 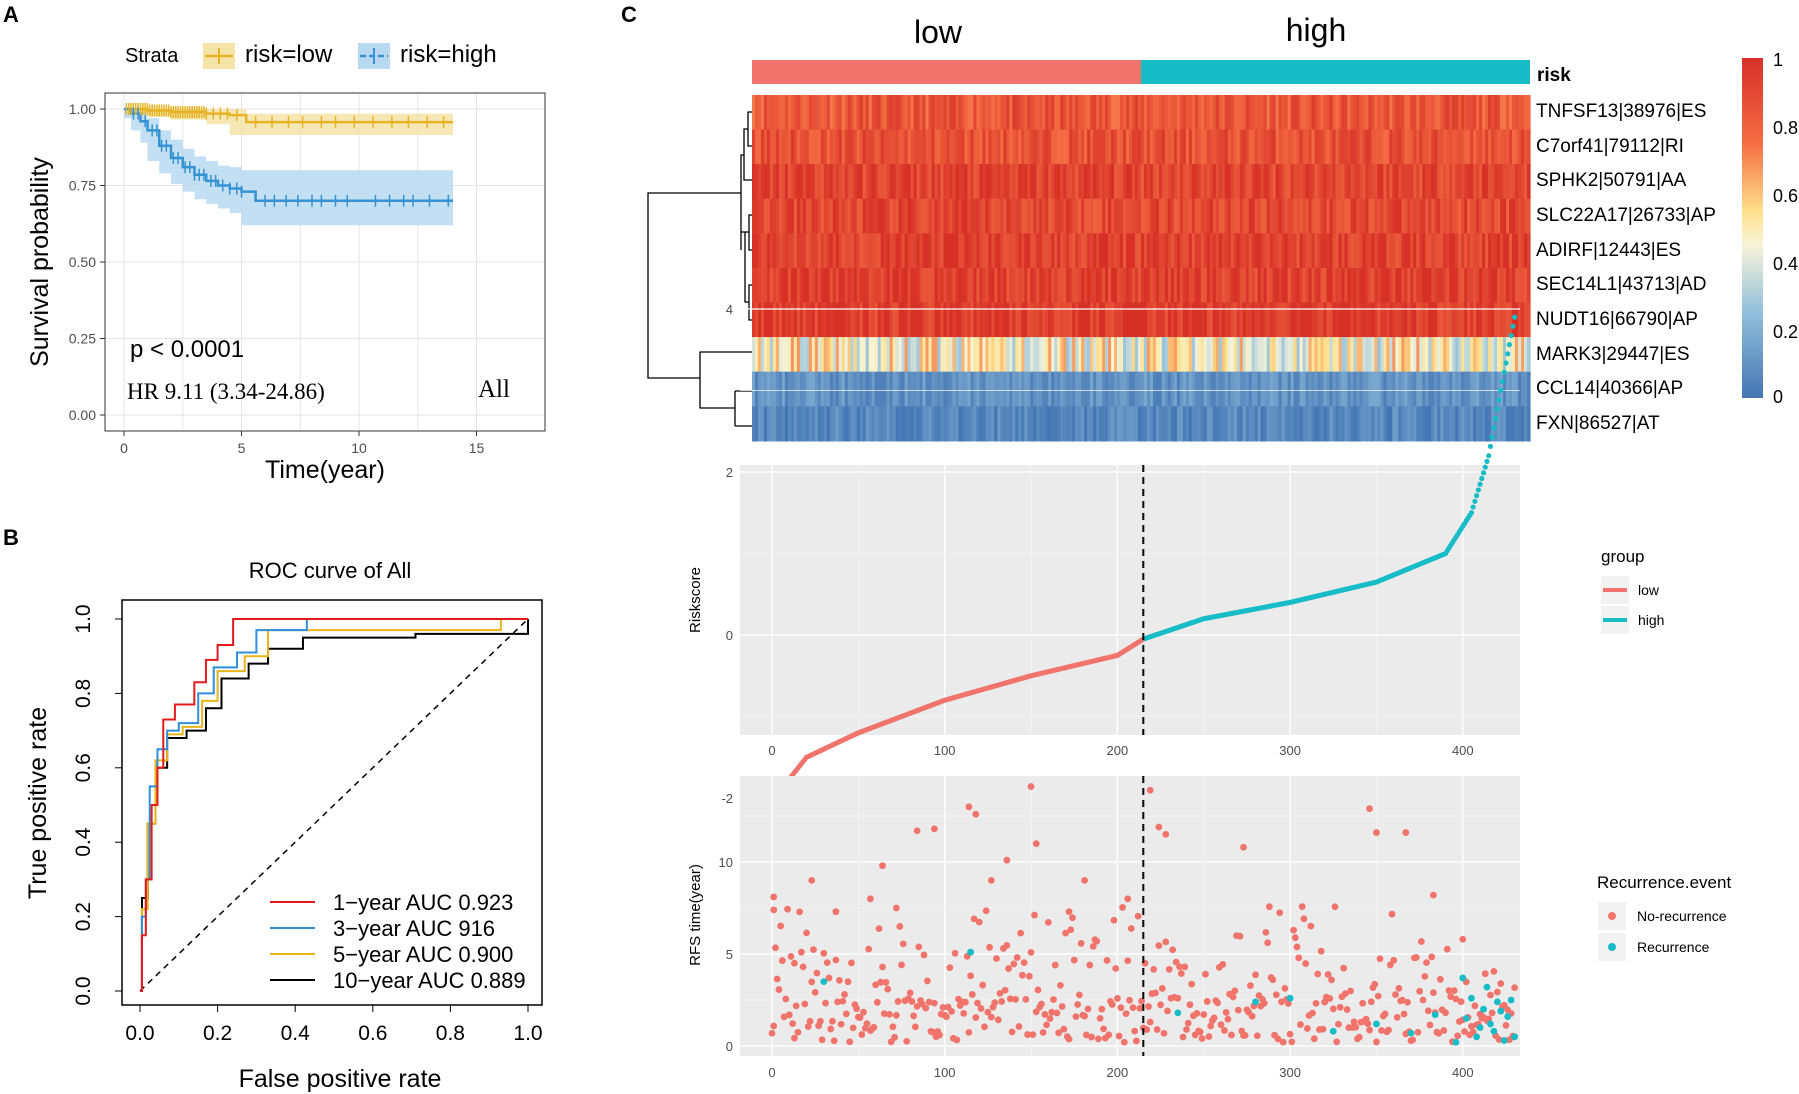 I want to click on riskscore-point, so click(x=1492, y=437).